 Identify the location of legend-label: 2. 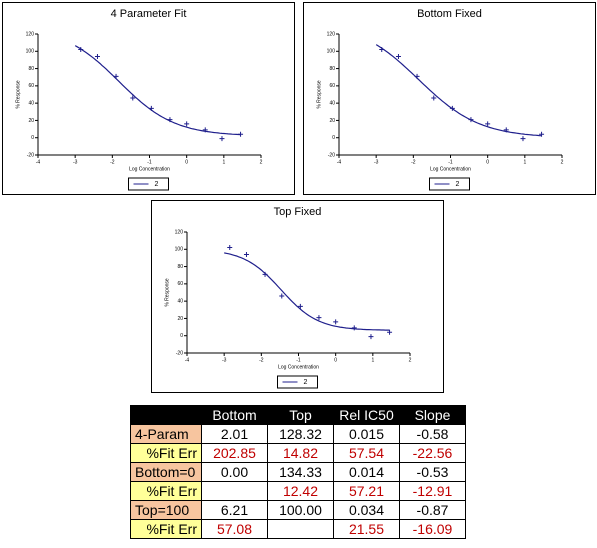
(306, 382).